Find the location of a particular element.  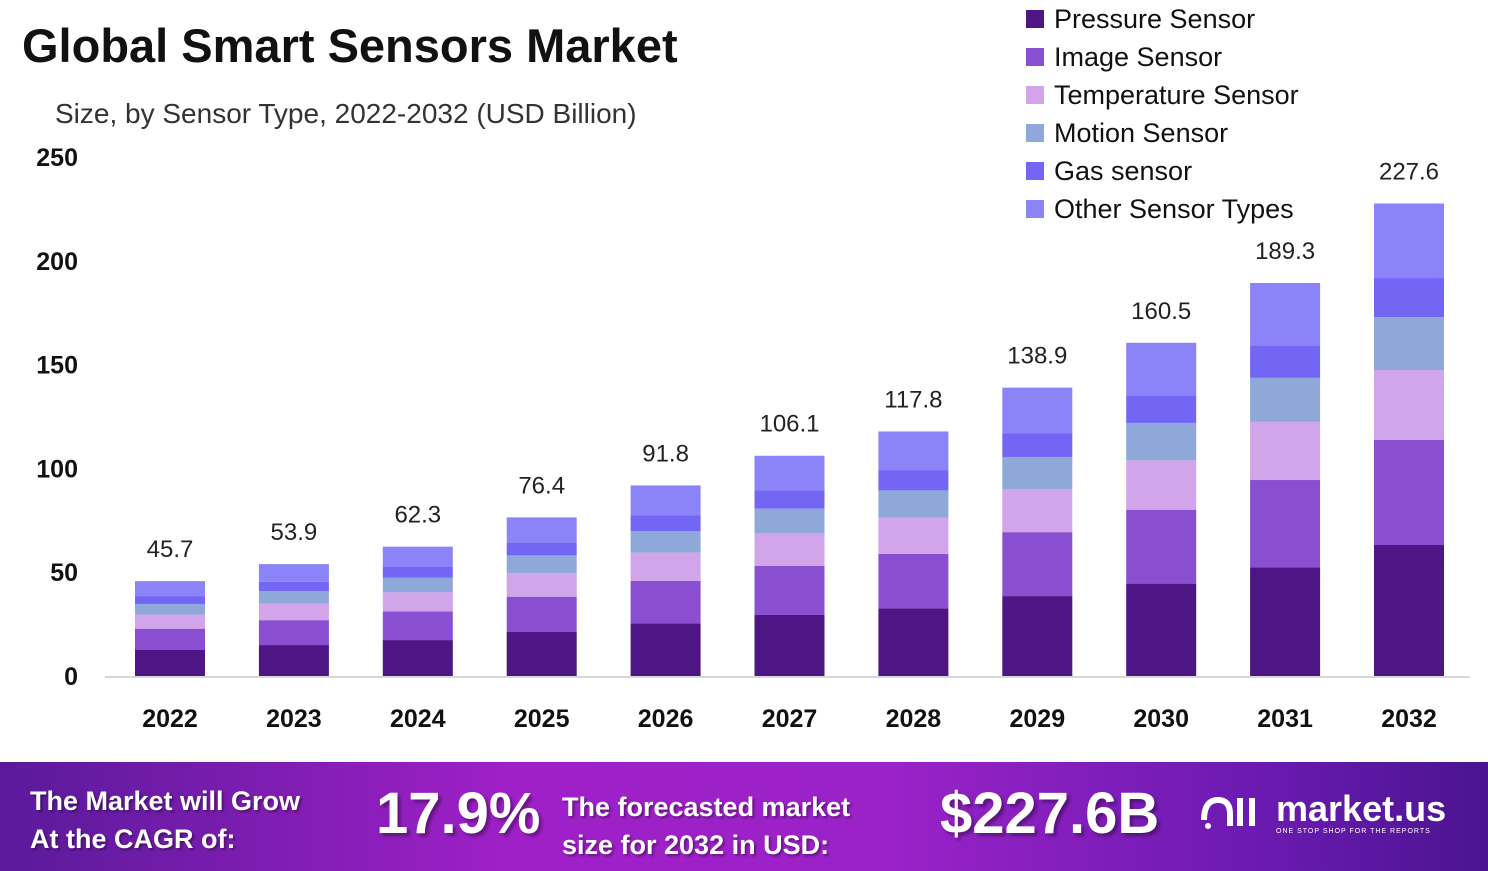

legend-label: Motion Sensor is located at coordinates (1141, 132).